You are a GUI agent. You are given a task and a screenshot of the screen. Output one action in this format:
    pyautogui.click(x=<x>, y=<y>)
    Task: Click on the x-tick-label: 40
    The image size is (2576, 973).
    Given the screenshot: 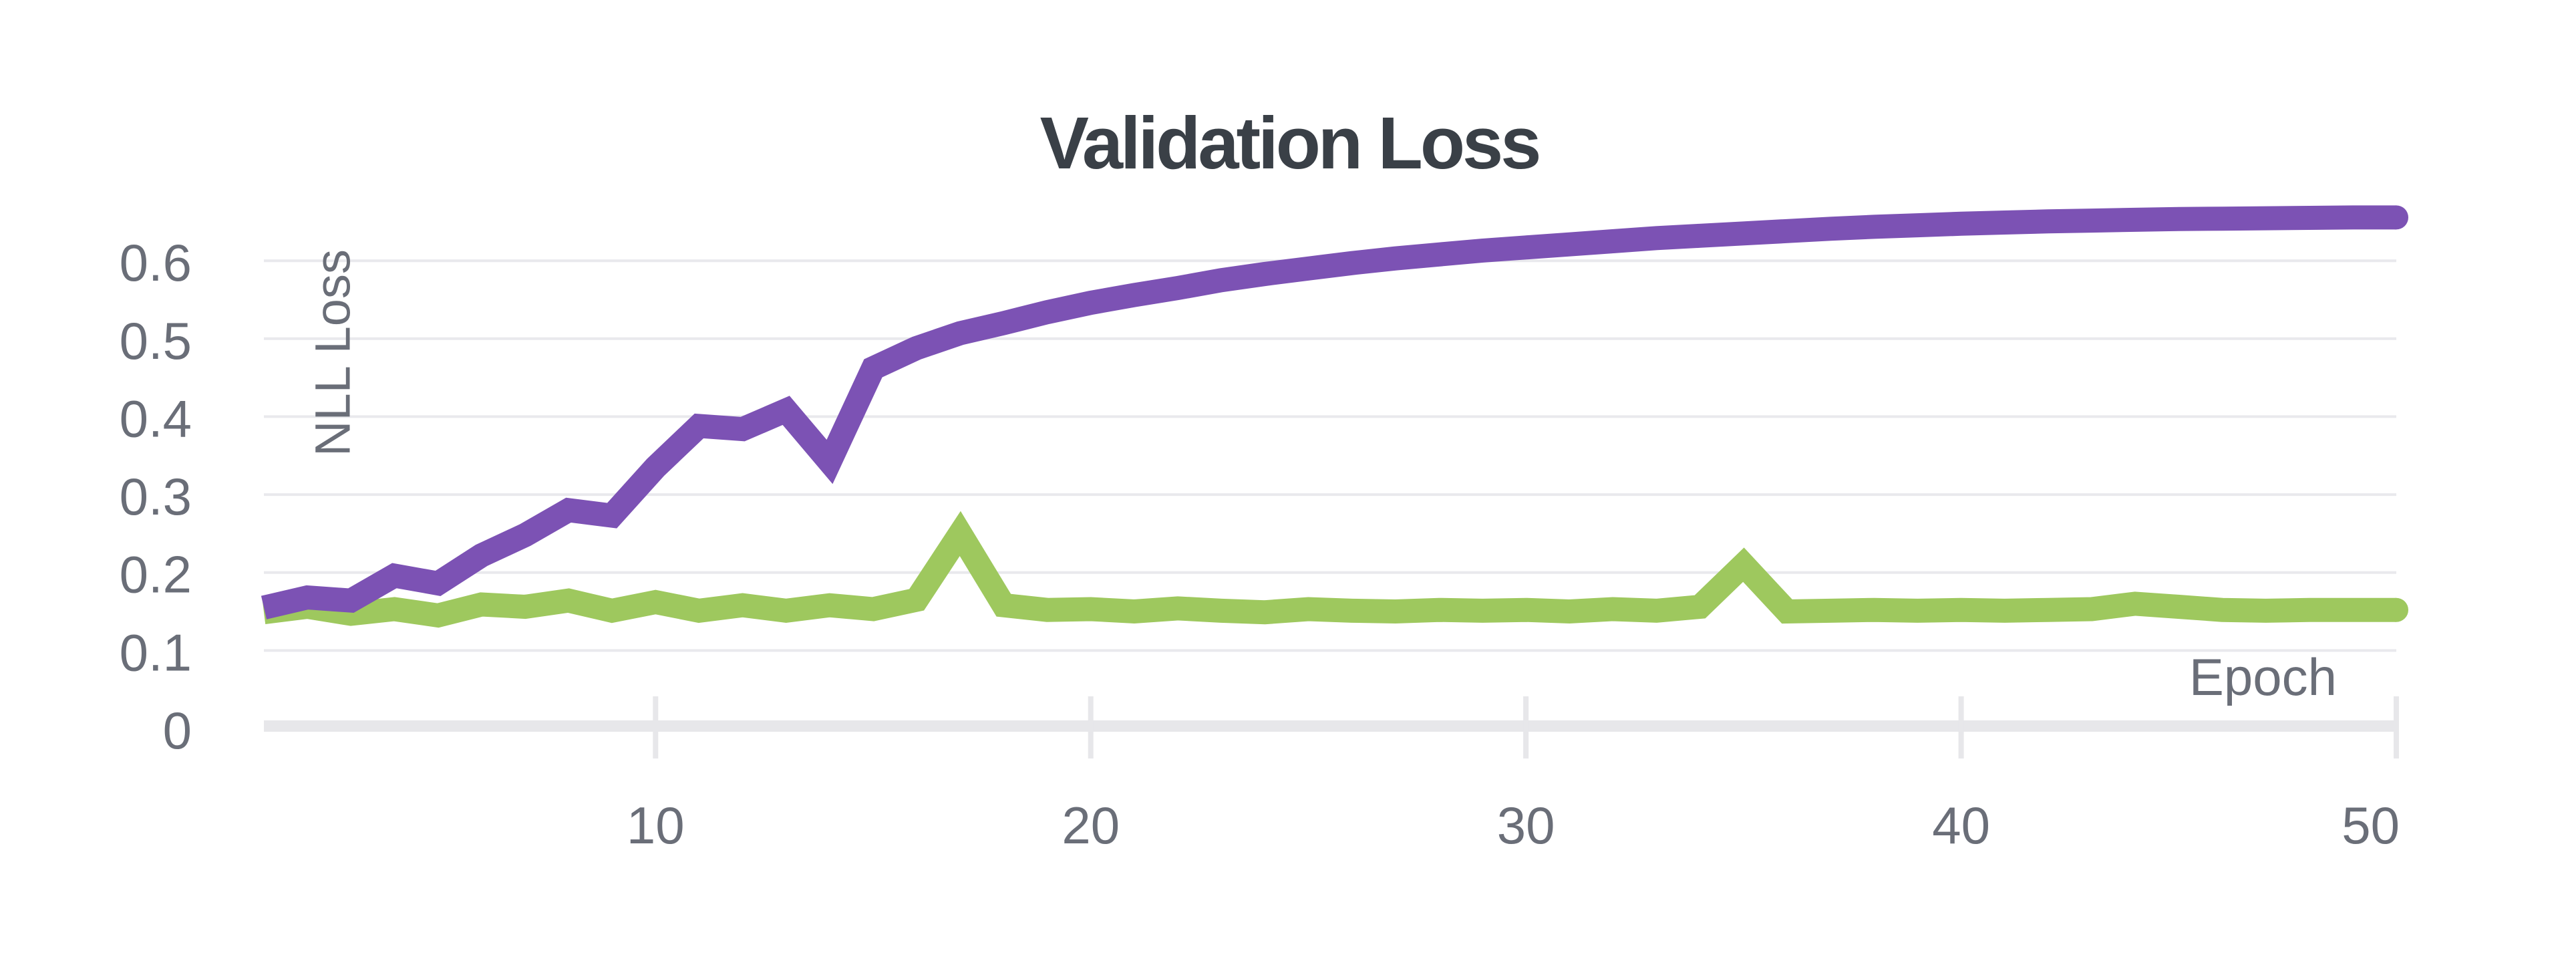 What is the action you would take?
    pyautogui.click(x=1961, y=825)
    